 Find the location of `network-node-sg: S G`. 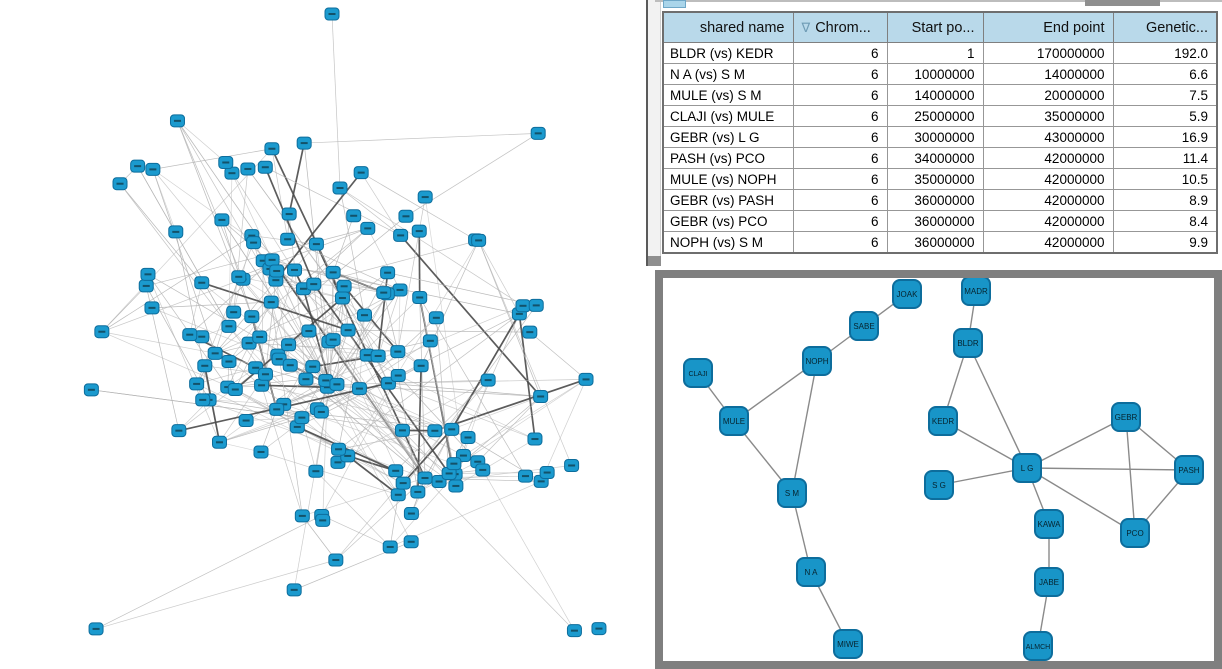

network-node-sg: S G is located at coordinates (939, 485).